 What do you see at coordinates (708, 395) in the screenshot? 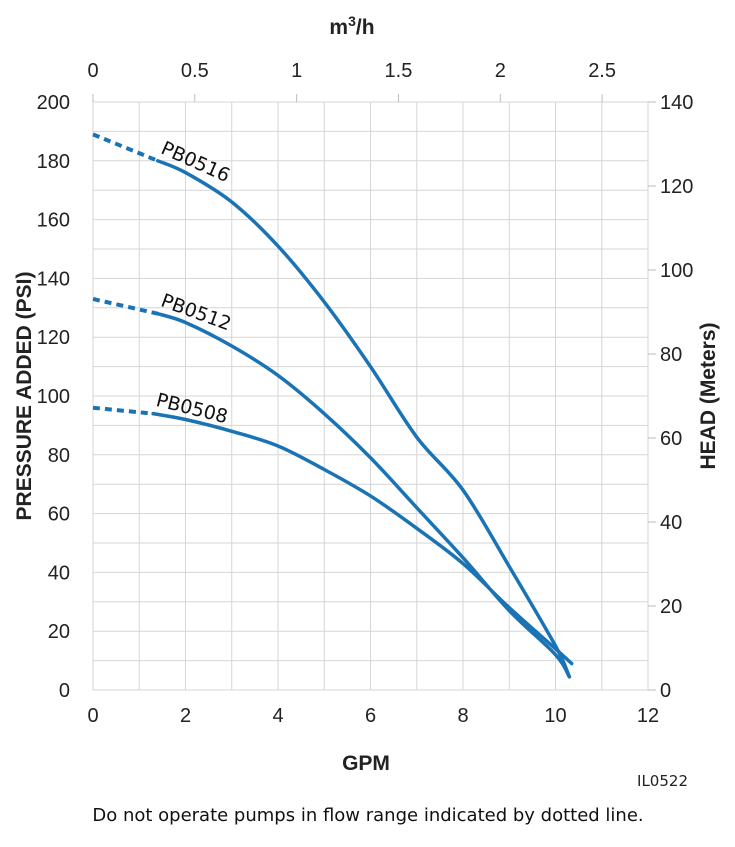
I see `y2-axis-title: HEAD (Meters)` at bounding box center [708, 395].